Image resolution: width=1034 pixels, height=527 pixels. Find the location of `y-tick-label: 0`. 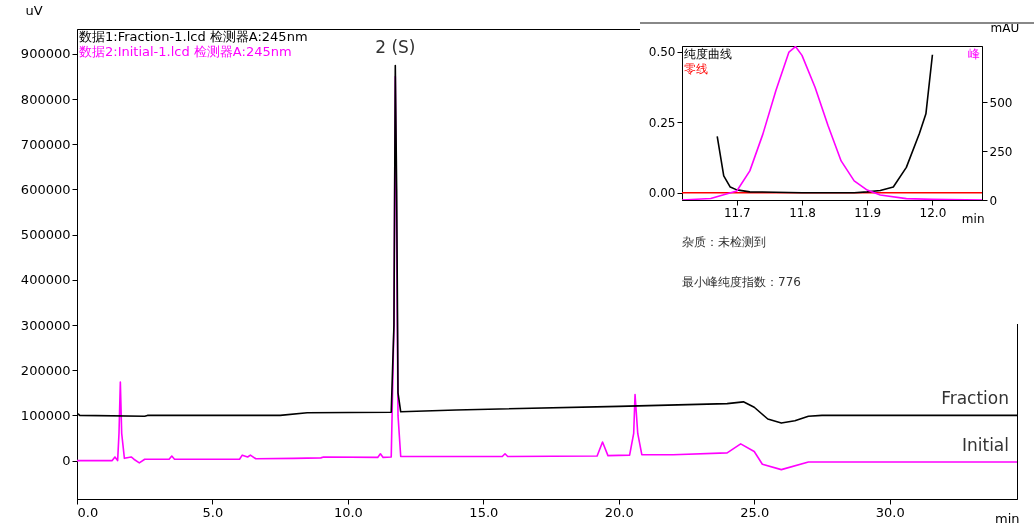

y-tick-label: 0 is located at coordinates (66, 461).